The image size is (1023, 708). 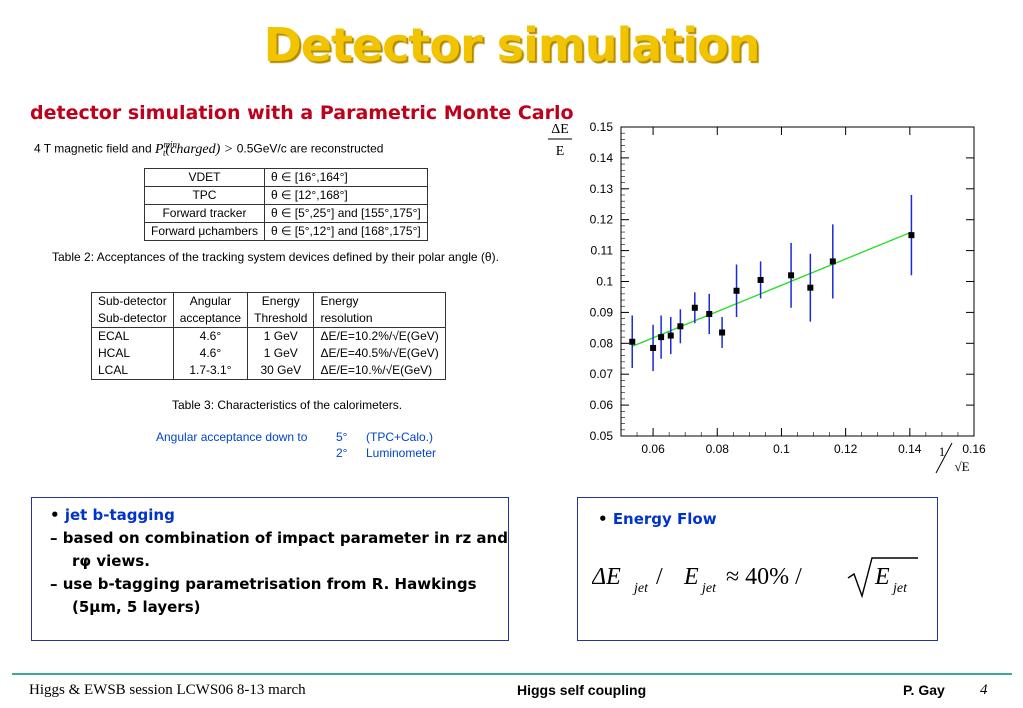 I want to click on formula-approx: ≈ 40% /, so click(x=764, y=577).